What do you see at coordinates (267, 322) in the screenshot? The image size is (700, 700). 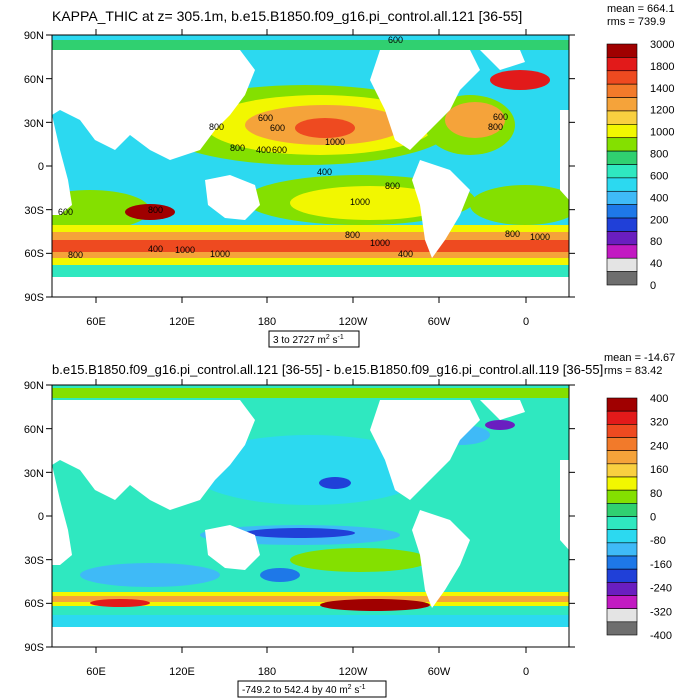 I see `x-tick-label: 180` at bounding box center [267, 322].